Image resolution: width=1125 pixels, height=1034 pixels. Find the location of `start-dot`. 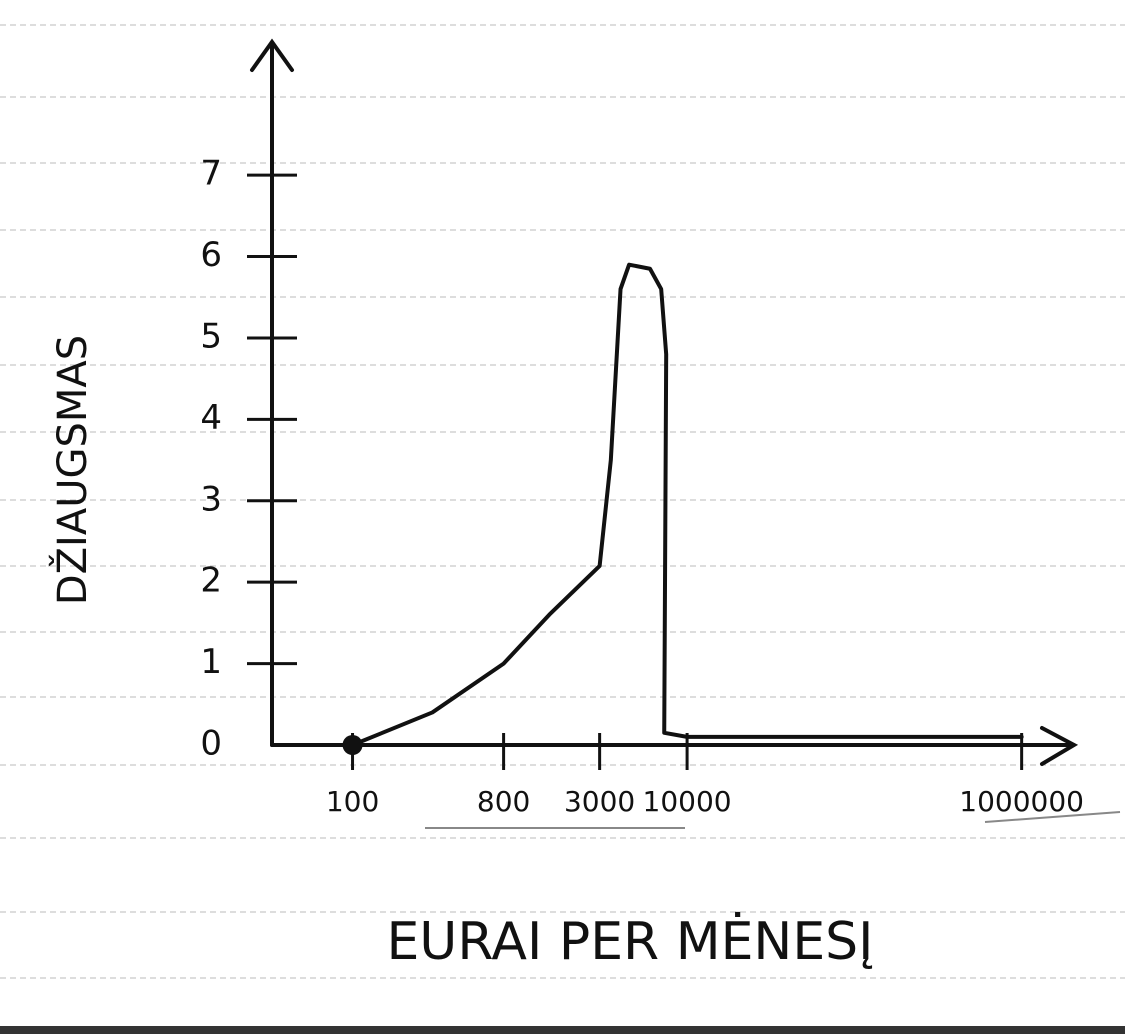

start-dot is located at coordinates (352, 745).